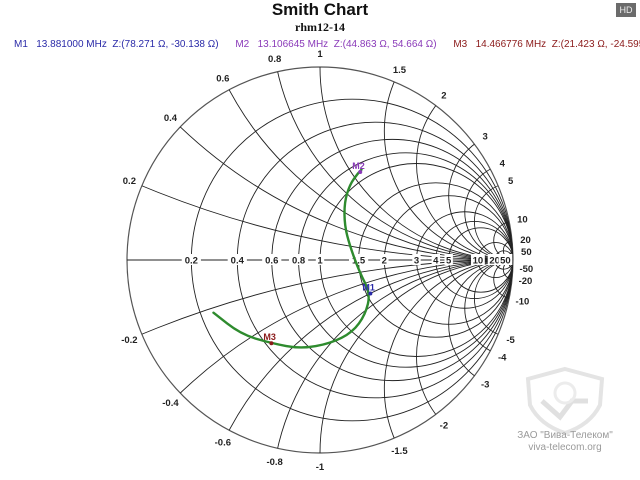 The image size is (640, 480). I want to click on impedance-trace, so click(291, 258).